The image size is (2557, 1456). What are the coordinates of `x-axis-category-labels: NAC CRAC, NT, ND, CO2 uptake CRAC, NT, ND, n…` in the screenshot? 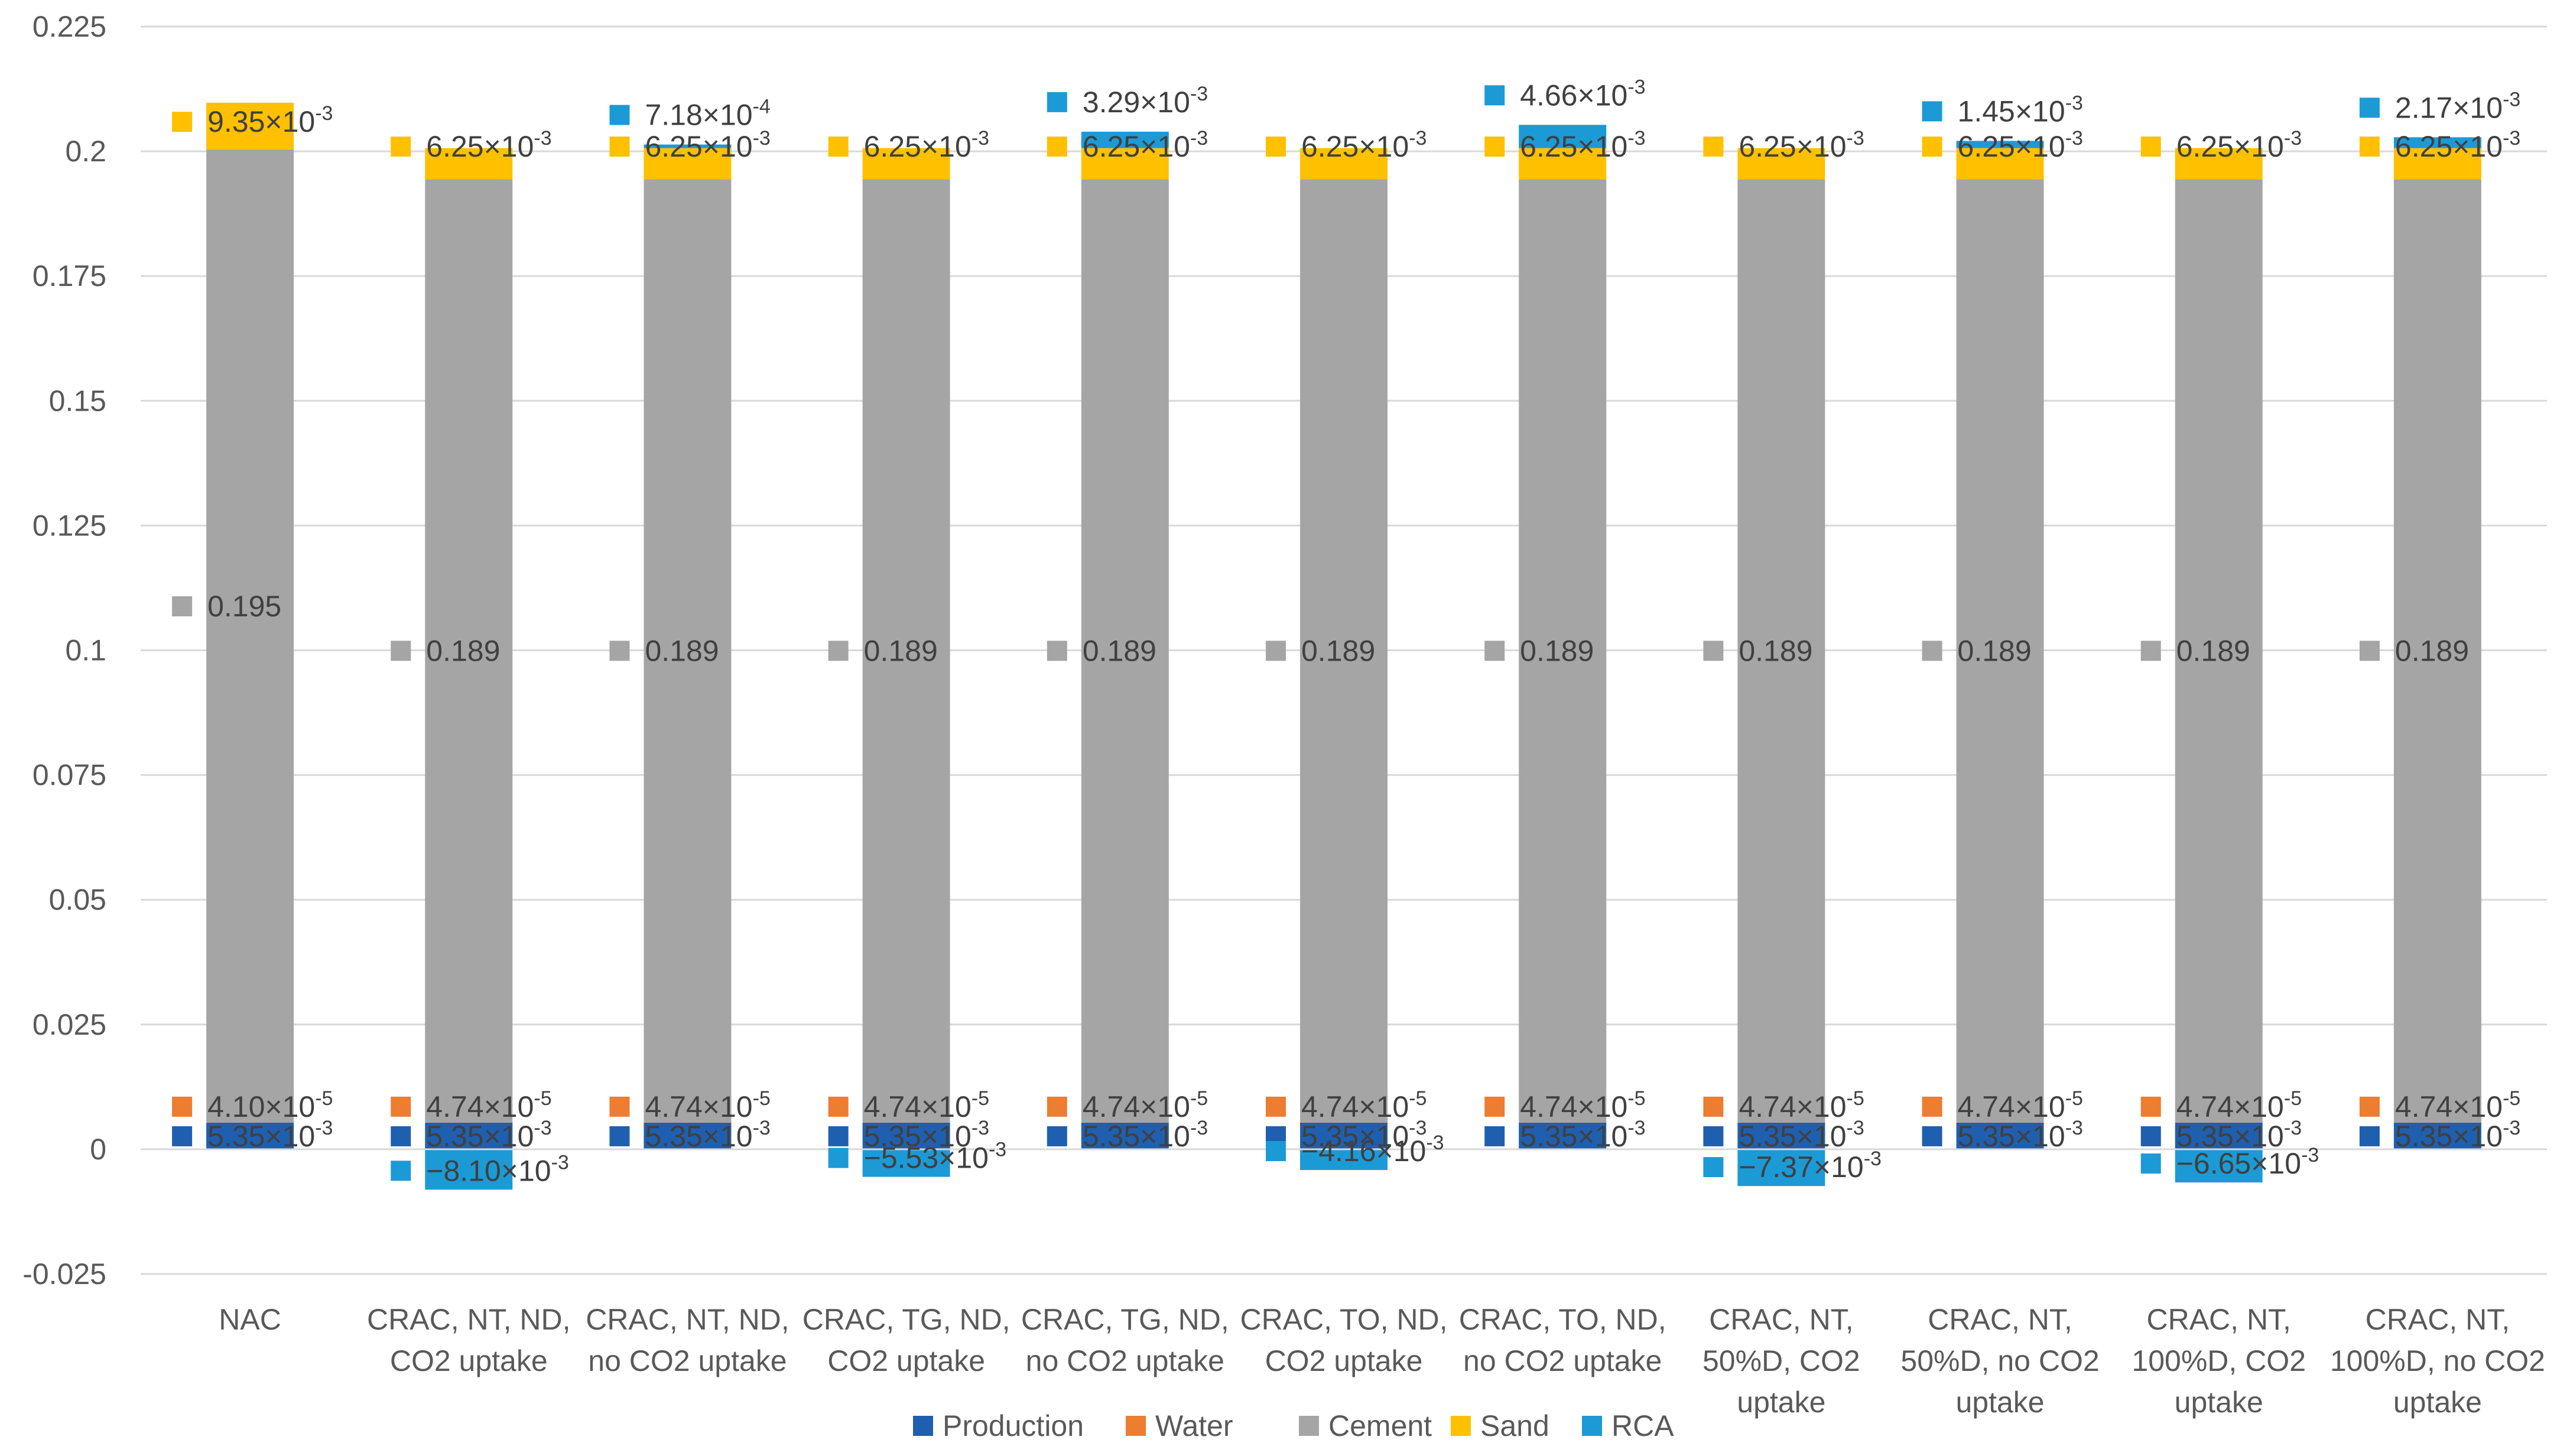 It's located at (1382, 1361).